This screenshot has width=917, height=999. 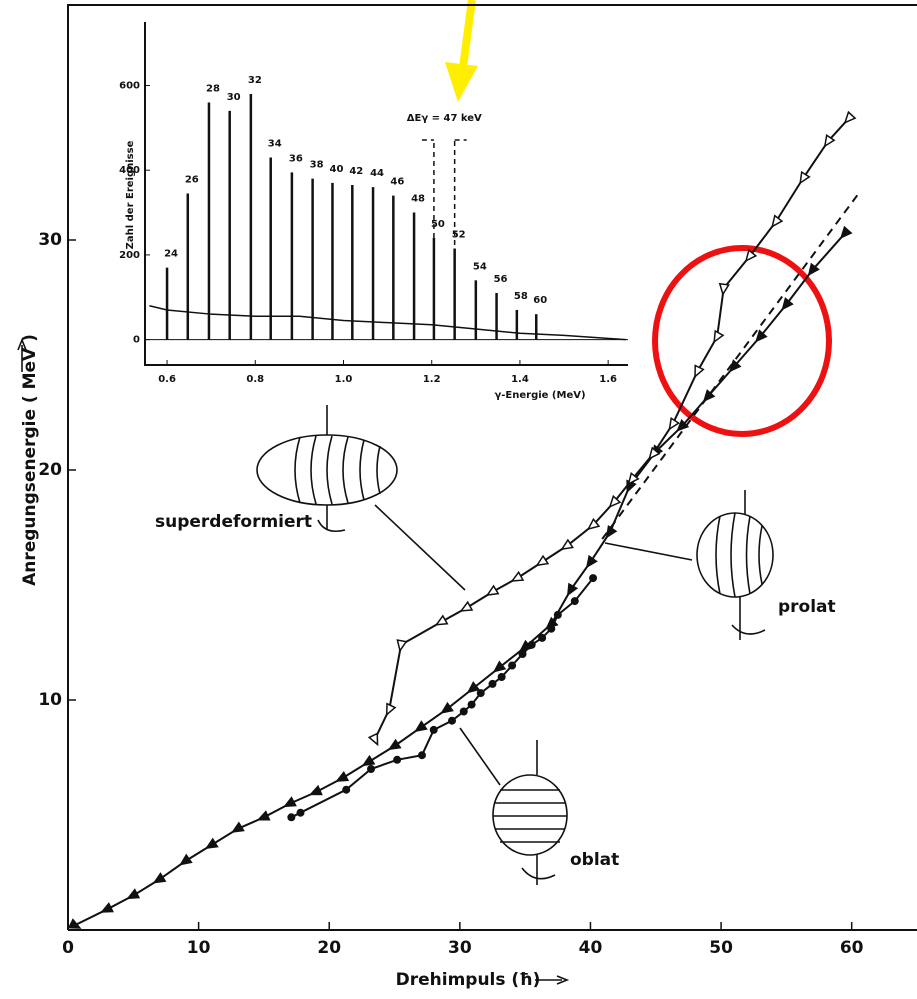 I want to click on annotation: superdeformiert, so click(x=233, y=522).